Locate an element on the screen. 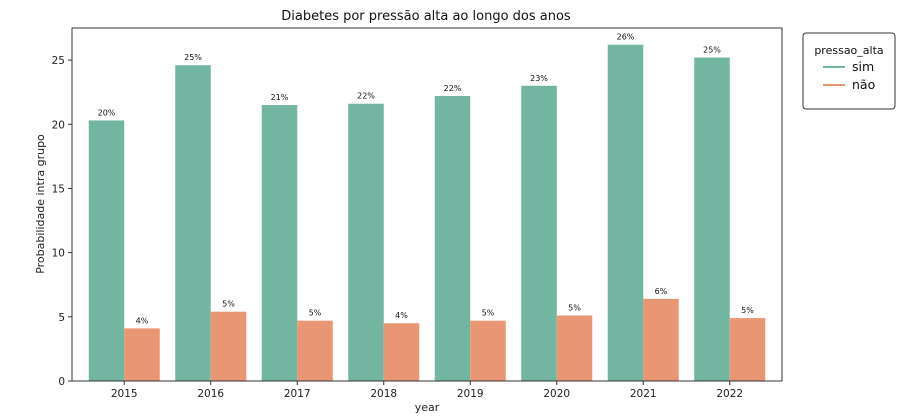 The image size is (917, 420). data-label-sim-2022: 25% is located at coordinates (712, 50).